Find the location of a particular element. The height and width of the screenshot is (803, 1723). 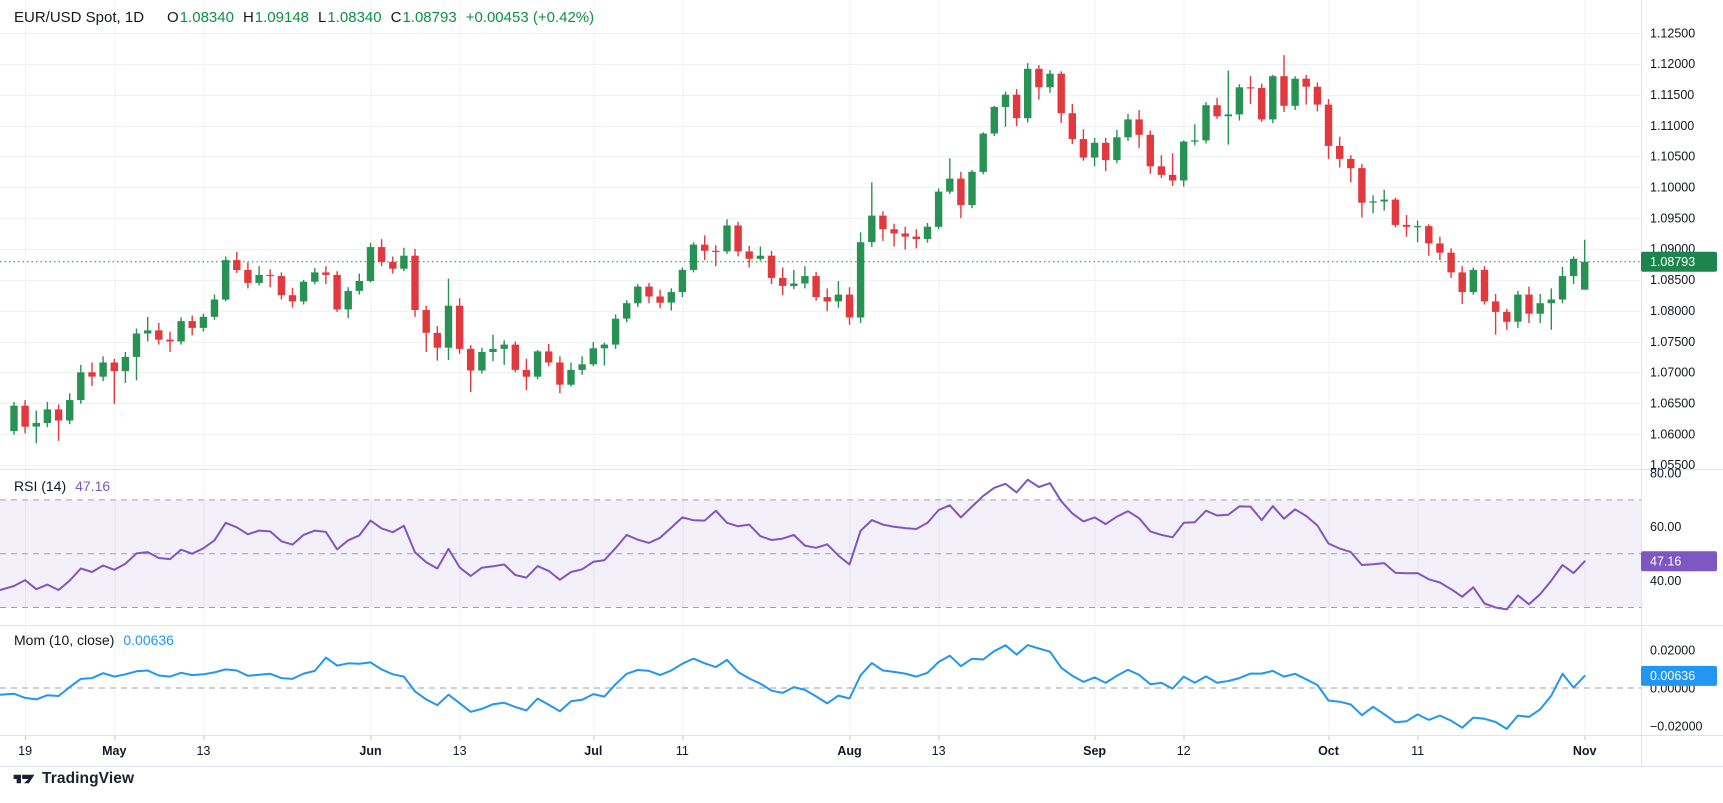

time-axis-label: Sep is located at coordinates (1094, 751).